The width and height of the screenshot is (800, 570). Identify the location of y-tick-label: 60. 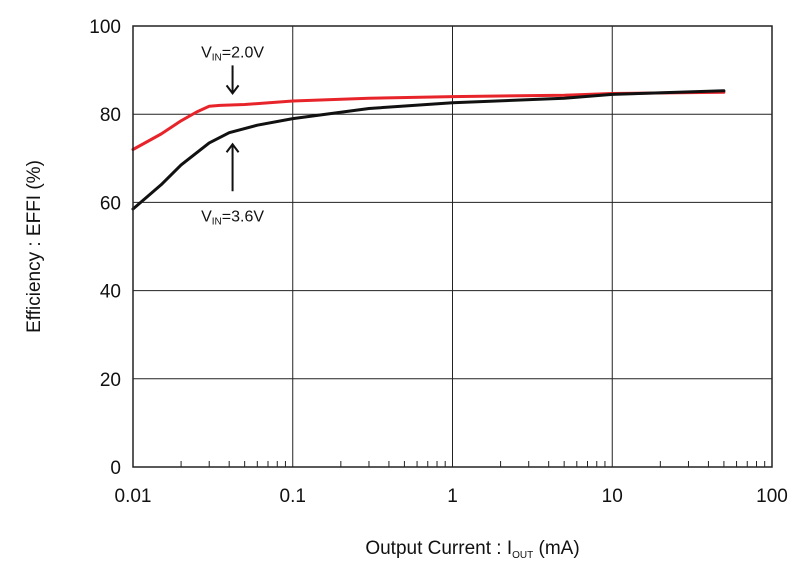
(110, 203).